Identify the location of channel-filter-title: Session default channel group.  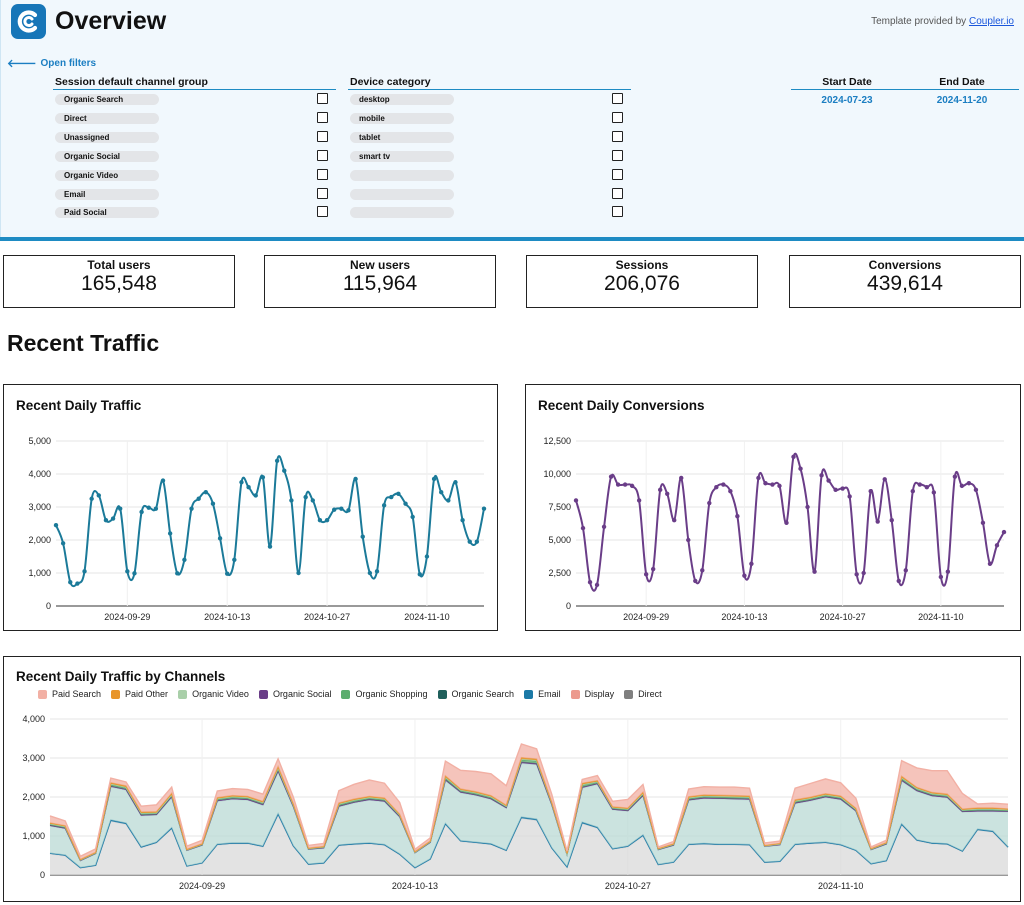
(131, 82).